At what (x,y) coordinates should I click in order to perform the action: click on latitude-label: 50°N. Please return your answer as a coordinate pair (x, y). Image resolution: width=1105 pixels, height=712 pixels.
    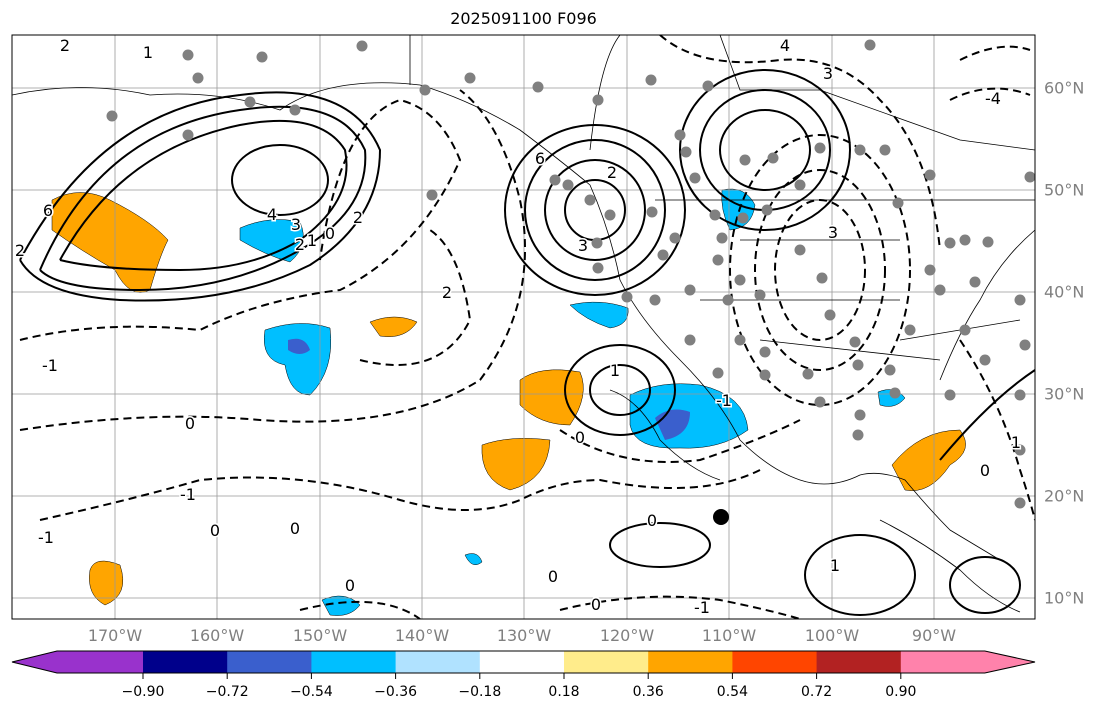
    Looking at the image, I should click on (1064, 190).